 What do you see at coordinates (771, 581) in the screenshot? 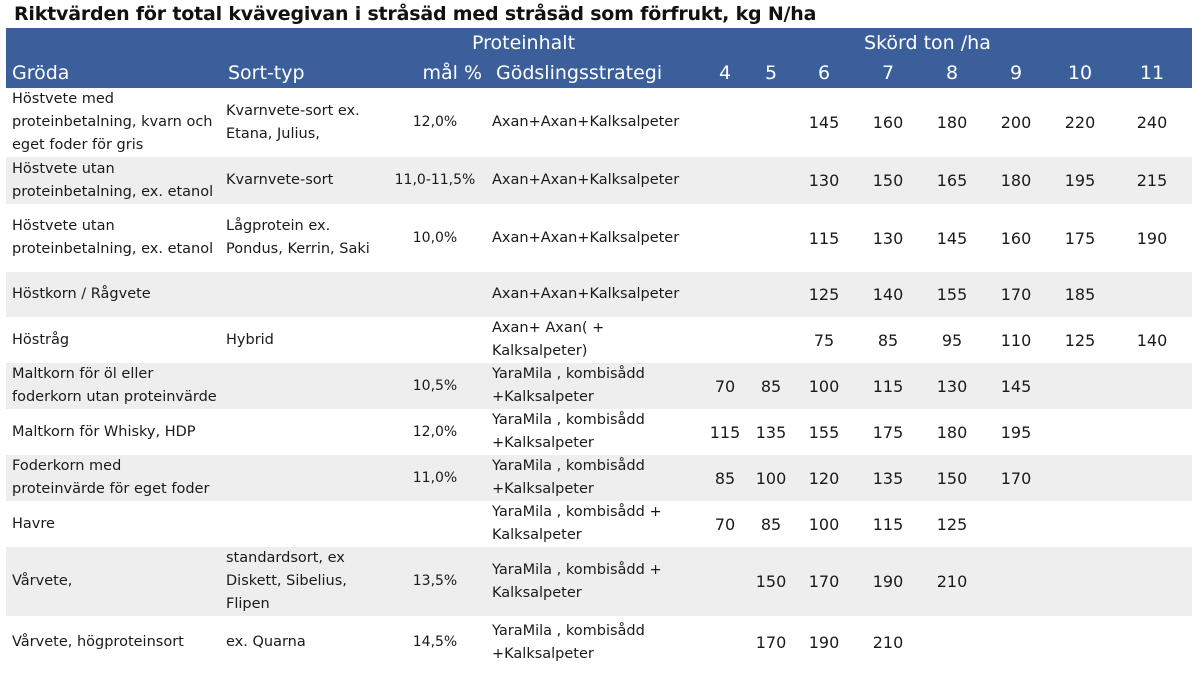
I see `value-cell-5: 150` at bounding box center [771, 581].